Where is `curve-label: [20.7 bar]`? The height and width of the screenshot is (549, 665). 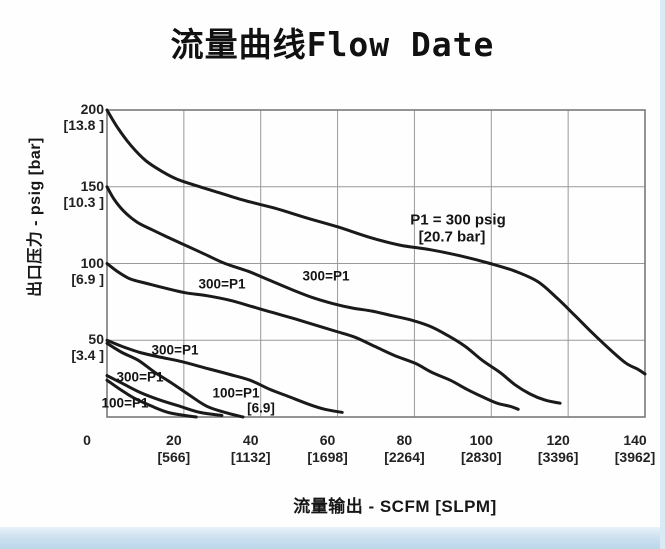
curve-label: [20.7 bar] is located at coordinates (452, 237).